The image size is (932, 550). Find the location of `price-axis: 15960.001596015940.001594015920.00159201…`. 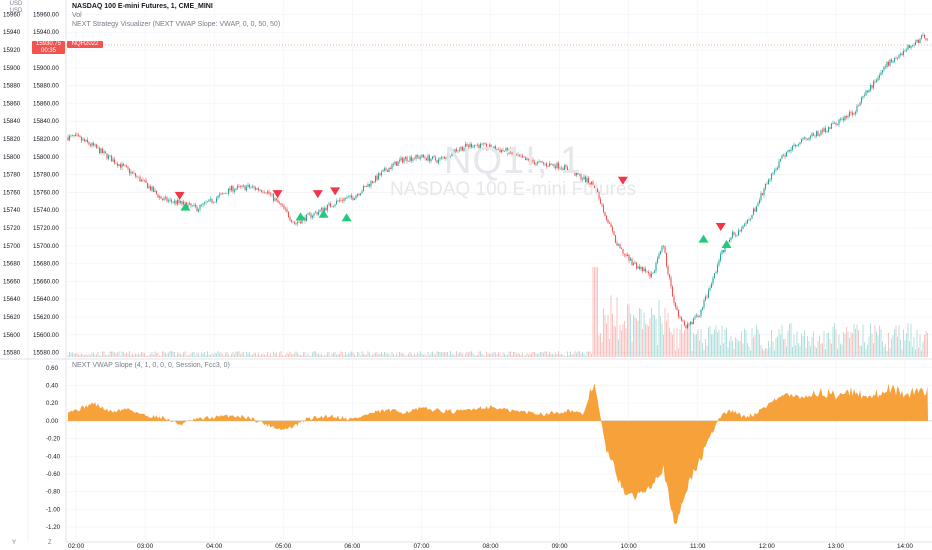

price-axis: 15960.001596015940.001594015920.00159201… is located at coordinates (31, 183).